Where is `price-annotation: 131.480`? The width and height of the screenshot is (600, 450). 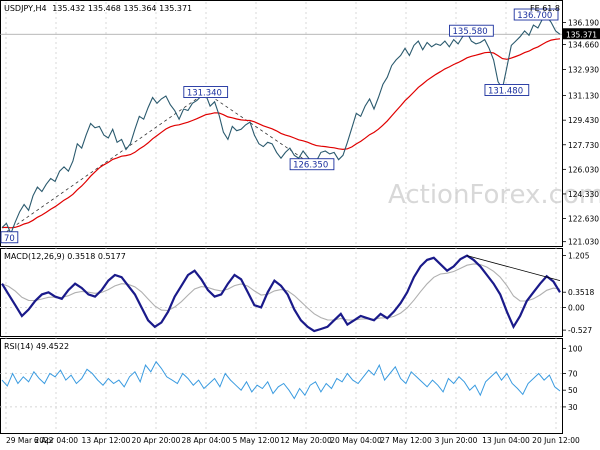 price-annotation: 131.480 is located at coordinates (505, 92).